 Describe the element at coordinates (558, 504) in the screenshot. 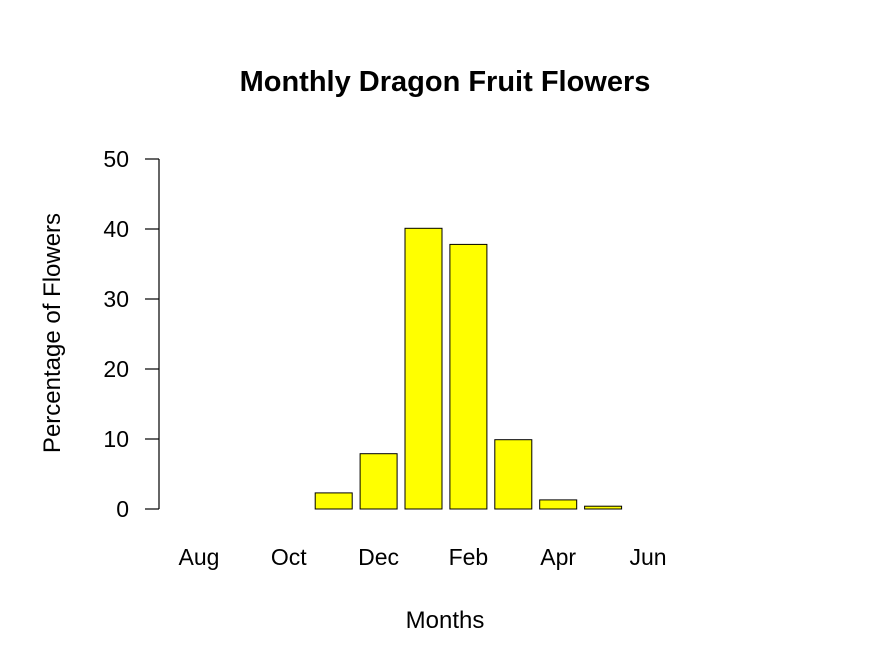

I see `bar-apr` at that location.